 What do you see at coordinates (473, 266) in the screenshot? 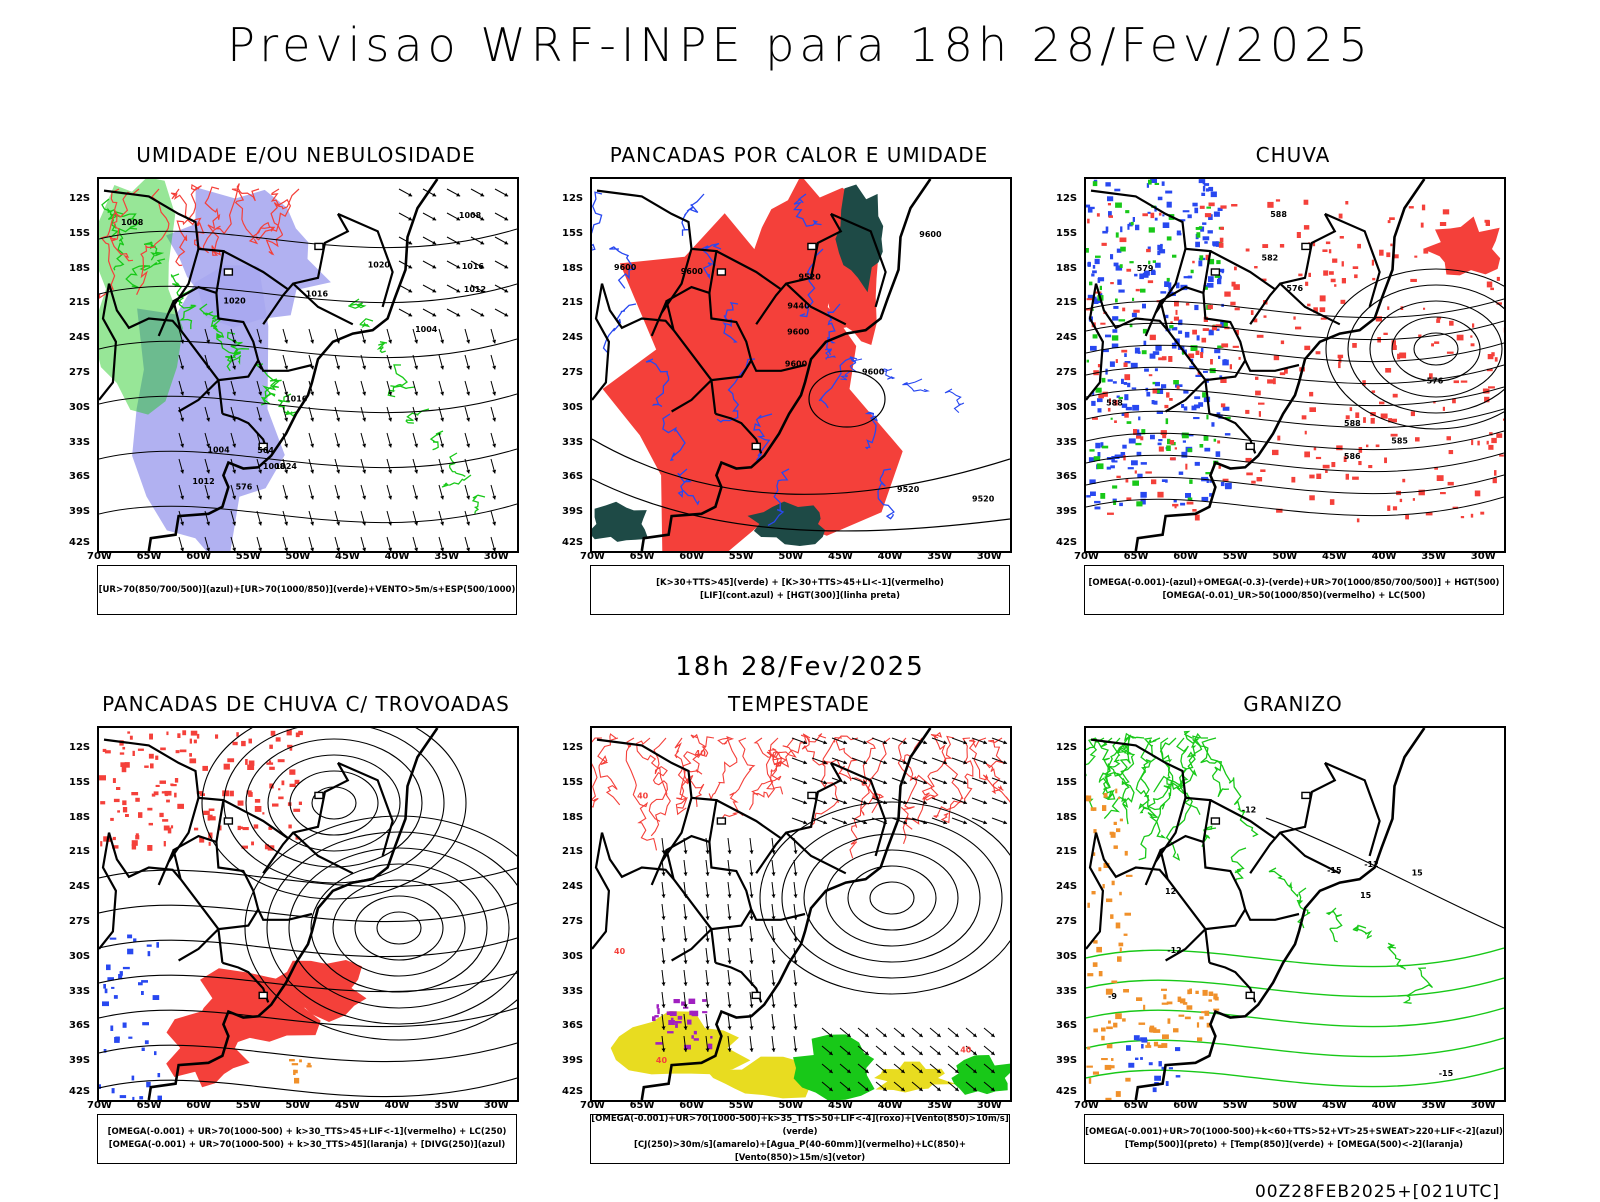
I see `contour-label: 1016` at bounding box center [473, 266].